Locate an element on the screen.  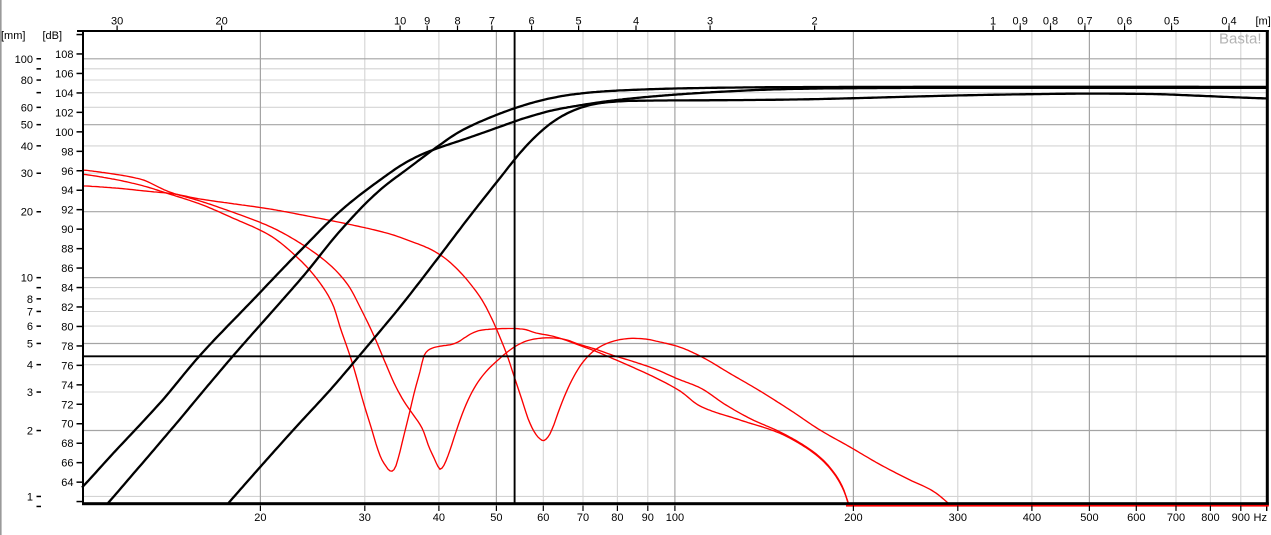
svg-text: 74 is located at coordinates (67, 386).